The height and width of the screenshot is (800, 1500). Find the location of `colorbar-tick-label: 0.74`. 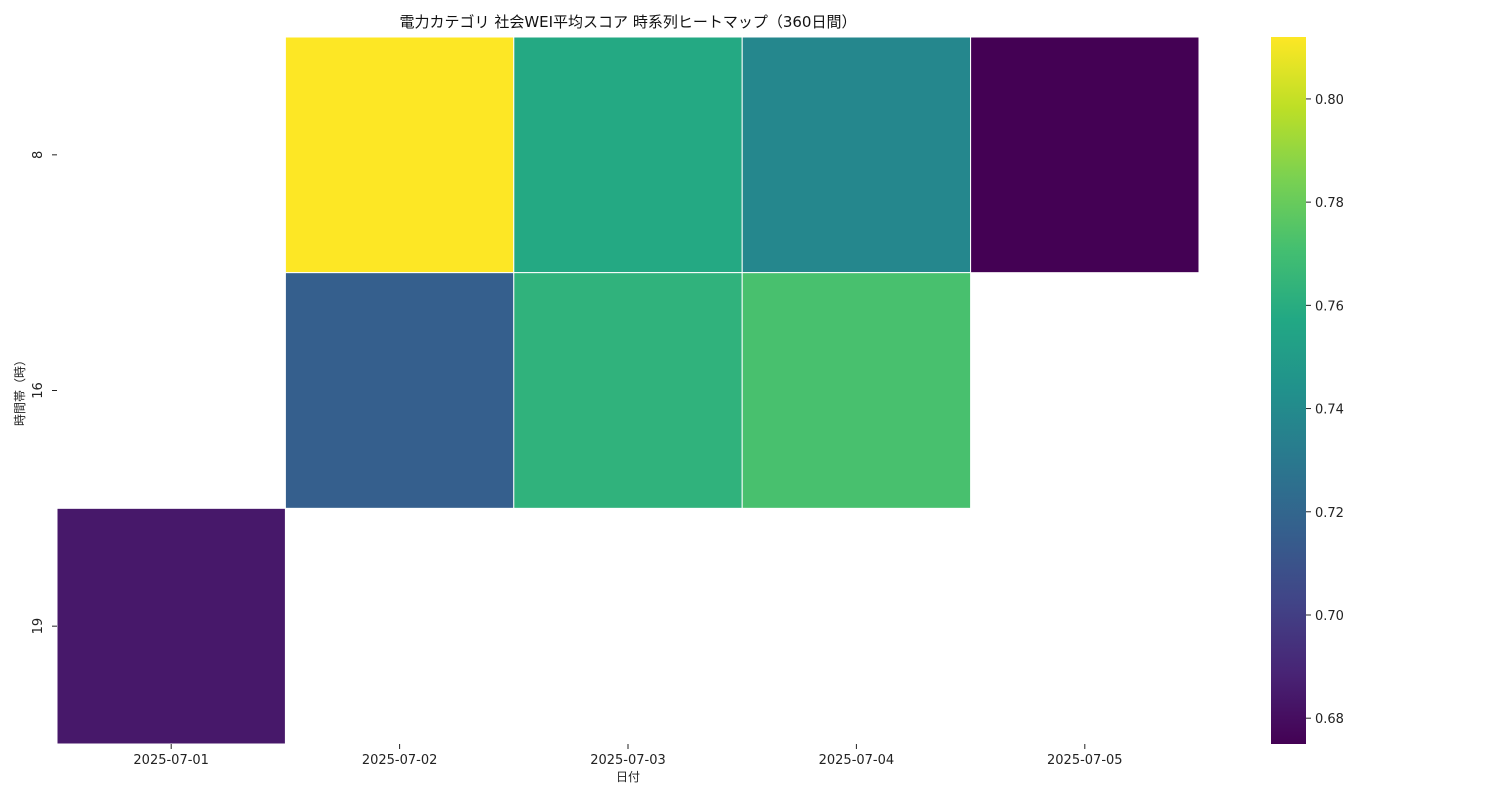

colorbar-tick-label: 0.74 is located at coordinates (1329, 410).